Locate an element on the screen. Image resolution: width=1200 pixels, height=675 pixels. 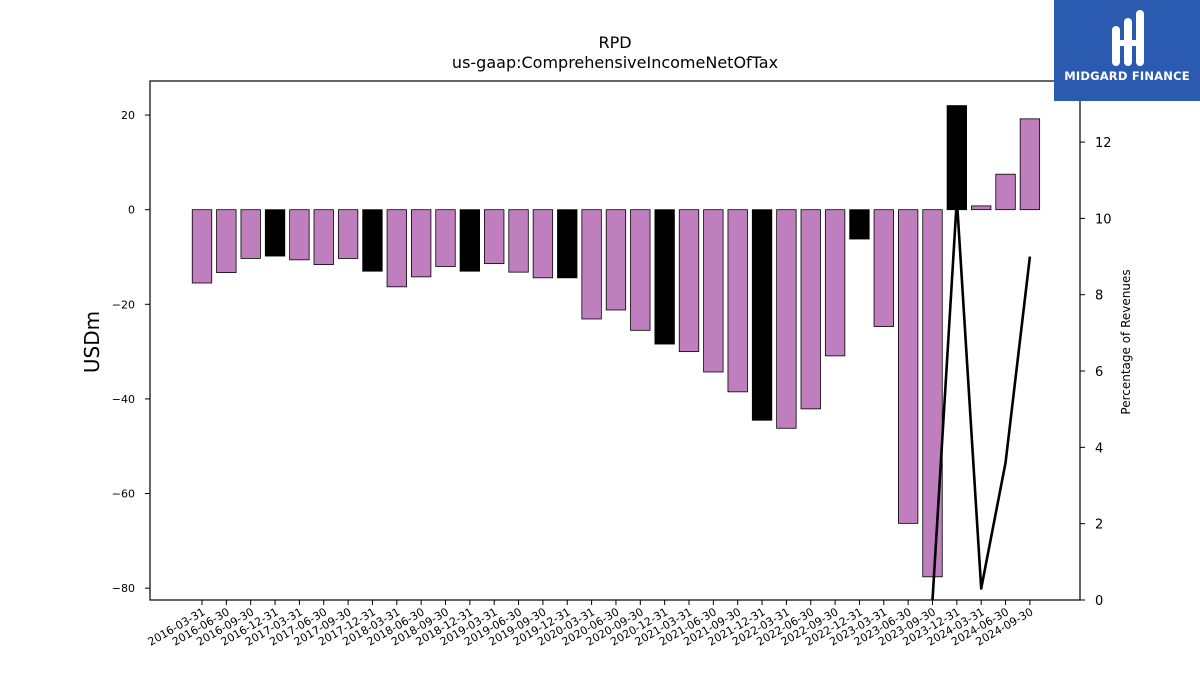
y2-tick-label: 6 is located at coordinates (1099, 372).